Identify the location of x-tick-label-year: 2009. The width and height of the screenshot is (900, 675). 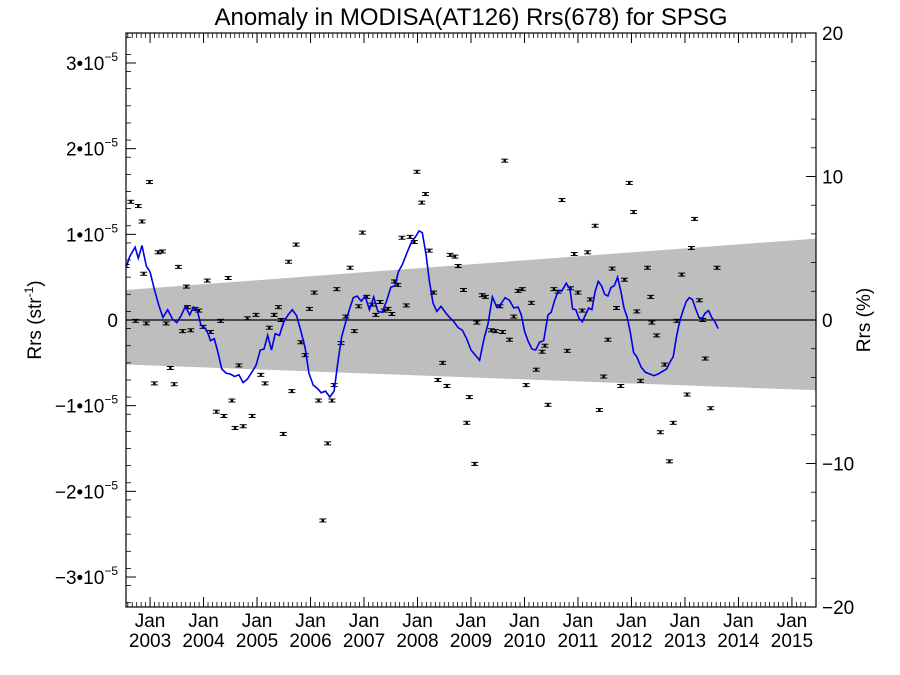
(471, 641).